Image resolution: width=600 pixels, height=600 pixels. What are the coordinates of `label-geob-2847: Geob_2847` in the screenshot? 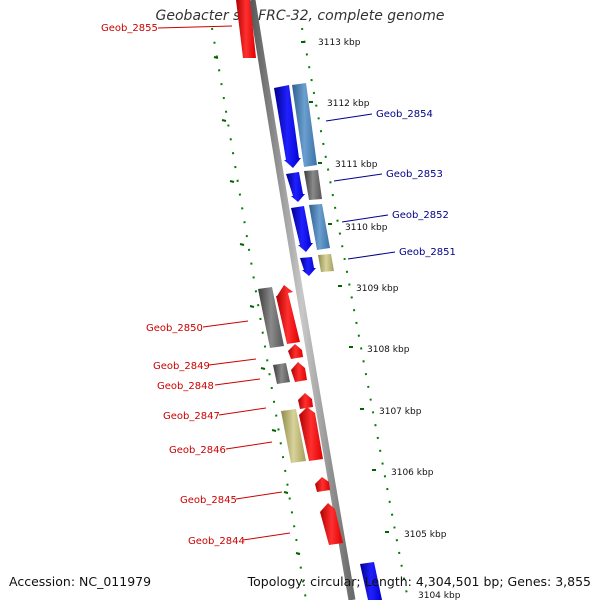 It's located at (191, 416).